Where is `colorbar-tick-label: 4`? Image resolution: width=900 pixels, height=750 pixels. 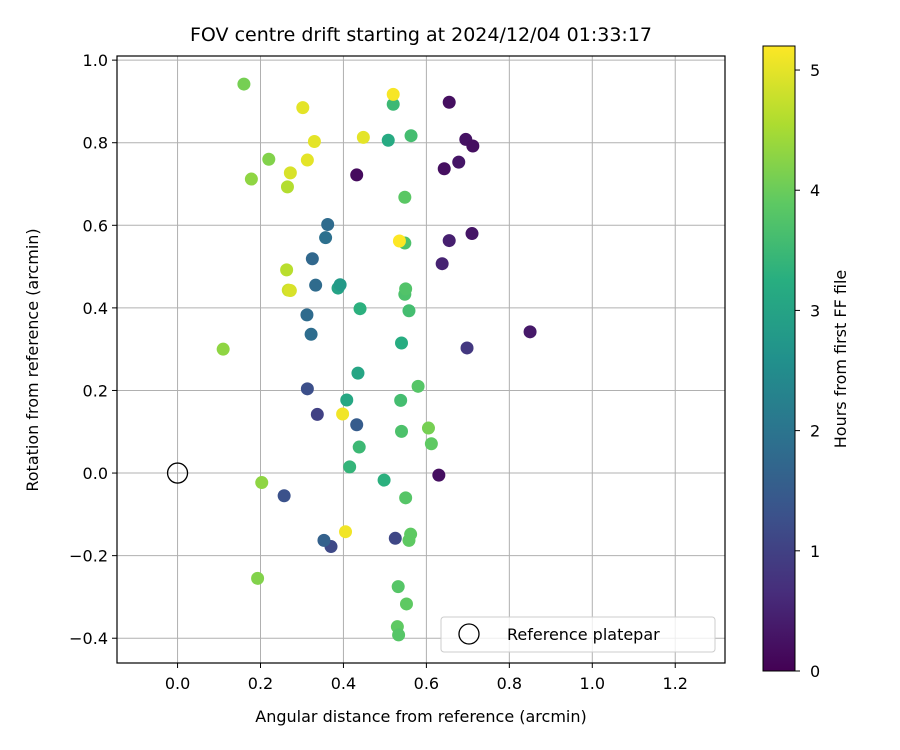 colorbar-tick-label: 4 is located at coordinates (815, 190).